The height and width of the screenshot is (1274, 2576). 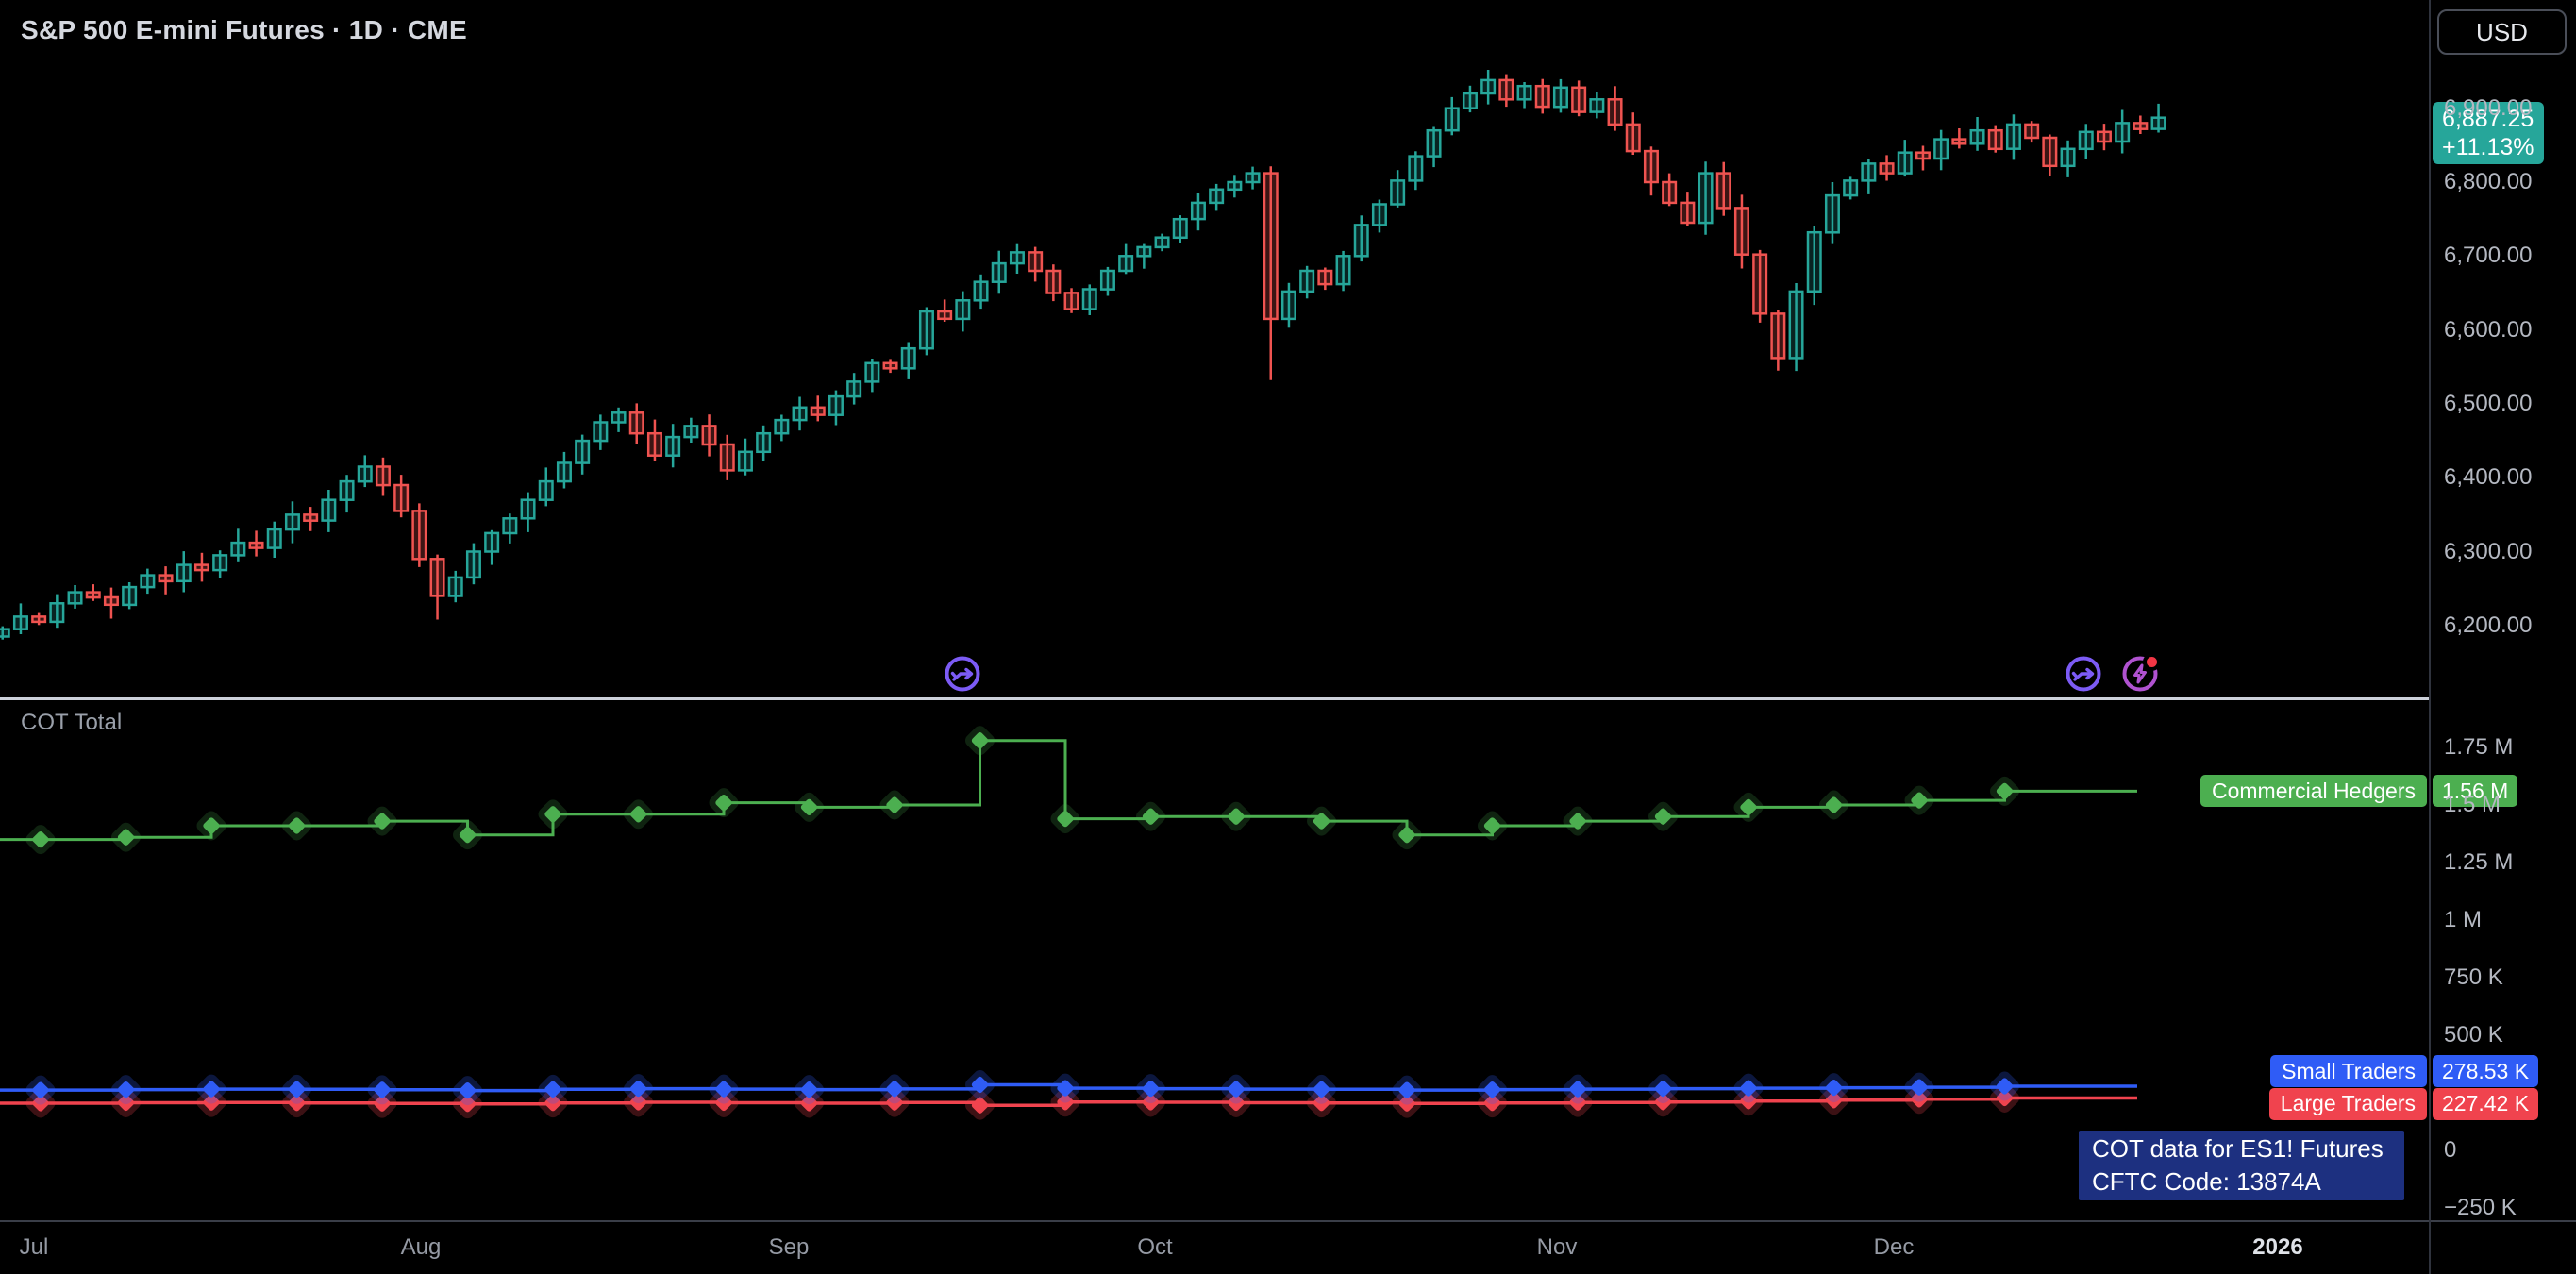 What do you see at coordinates (2488, 329) in the screenshot?
I see `axis-tick-label: 6,600.00` at bounding box center [2488, 329].